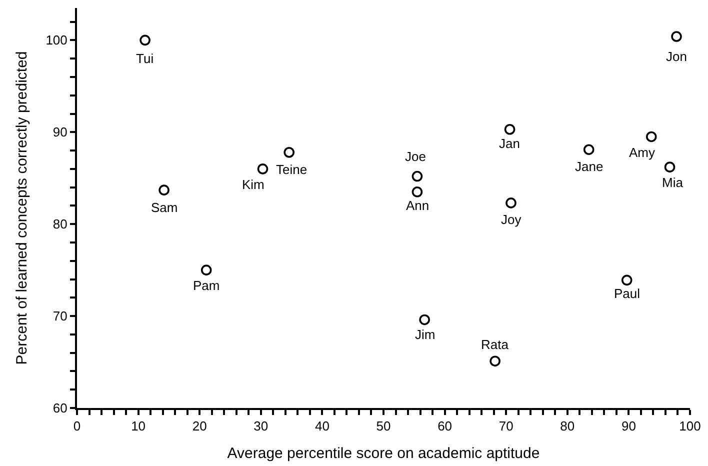 The image size is (708, 466). What do you see at coordinates (77, 426) in the screenshot?
I see `x-tick-label: 0` at bounding box center [77, 426].